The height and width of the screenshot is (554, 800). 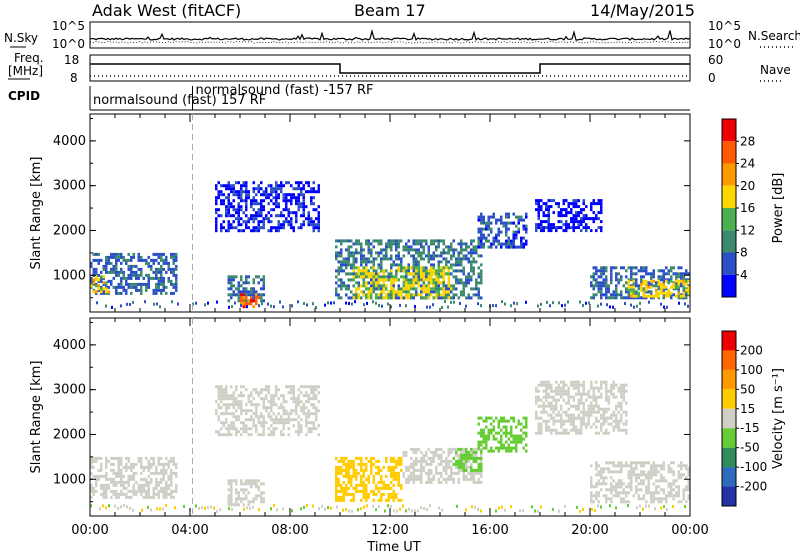 I want to click on y-tick-label: 4000, so click(x=69, y=345).